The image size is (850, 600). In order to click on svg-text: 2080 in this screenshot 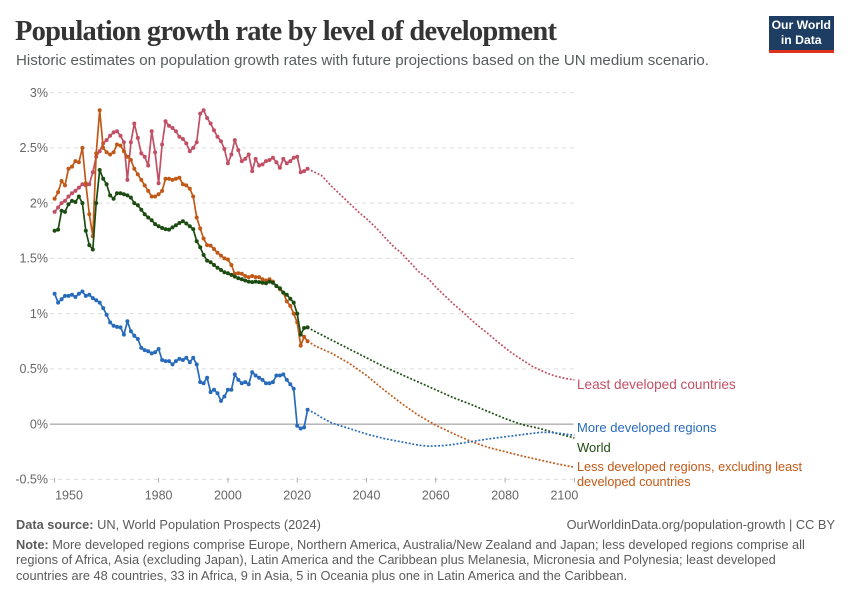, I will do `click(505, 496)`.